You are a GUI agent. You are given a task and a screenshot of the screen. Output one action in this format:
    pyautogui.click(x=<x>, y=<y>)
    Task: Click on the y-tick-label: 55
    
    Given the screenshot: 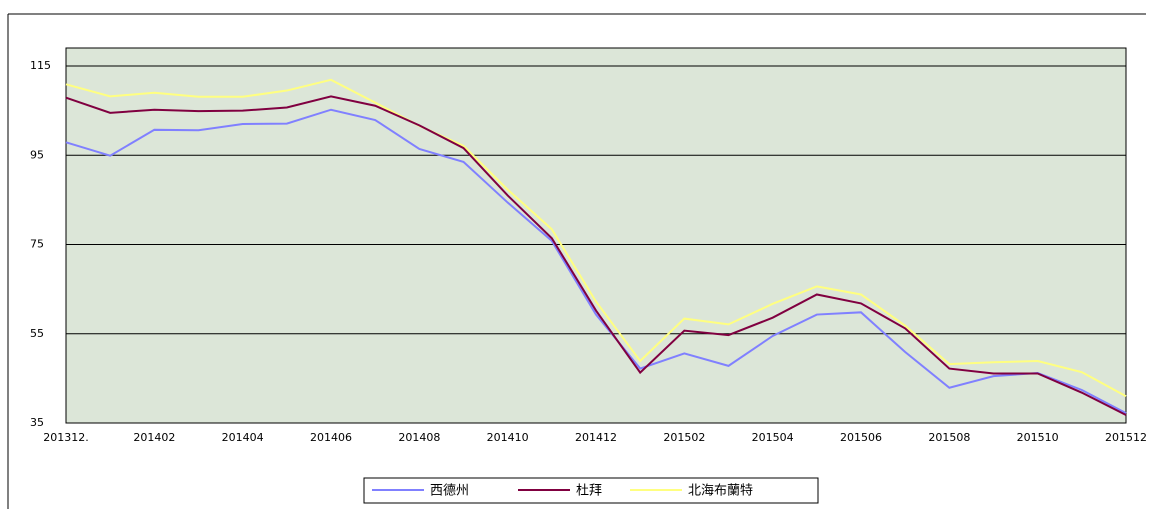 What is the action you would take?
    pyautogui.click(x=37, y=333)
    